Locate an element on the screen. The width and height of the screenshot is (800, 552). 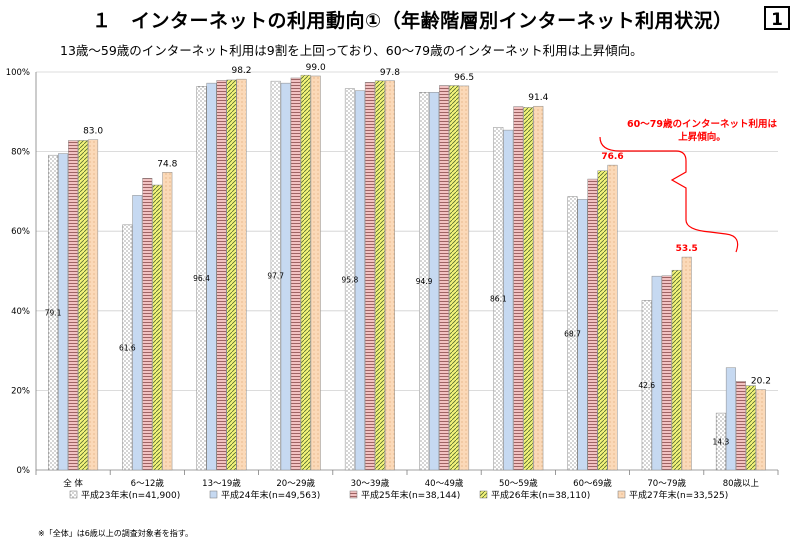
data-label-first: 14.3 is located at coordinates (721, 442).